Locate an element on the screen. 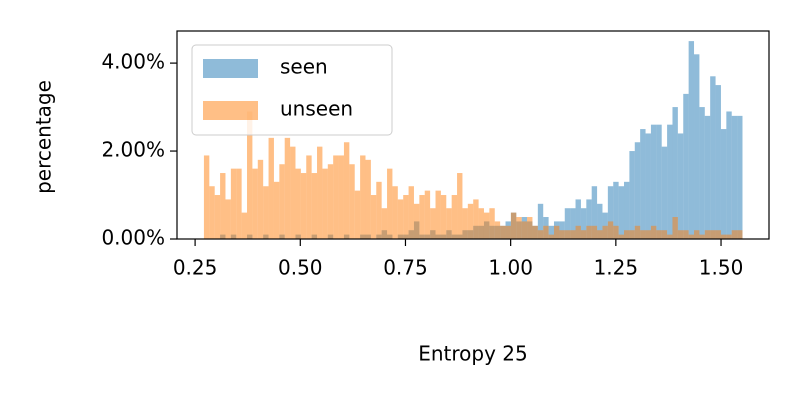 This screenshot has width=800, height=400. x-tick-label: 1.25 is located at coordinates (616, 268).